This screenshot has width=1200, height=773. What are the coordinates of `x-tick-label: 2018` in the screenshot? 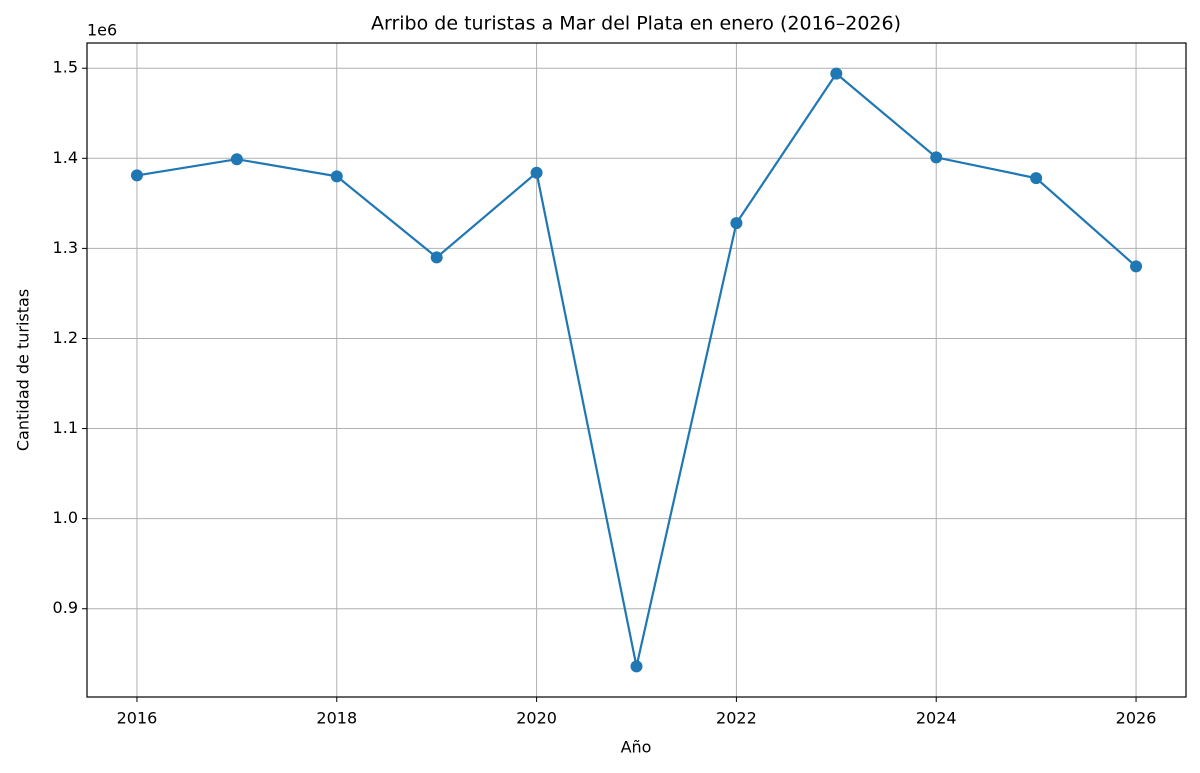 It's located at (336, 718).